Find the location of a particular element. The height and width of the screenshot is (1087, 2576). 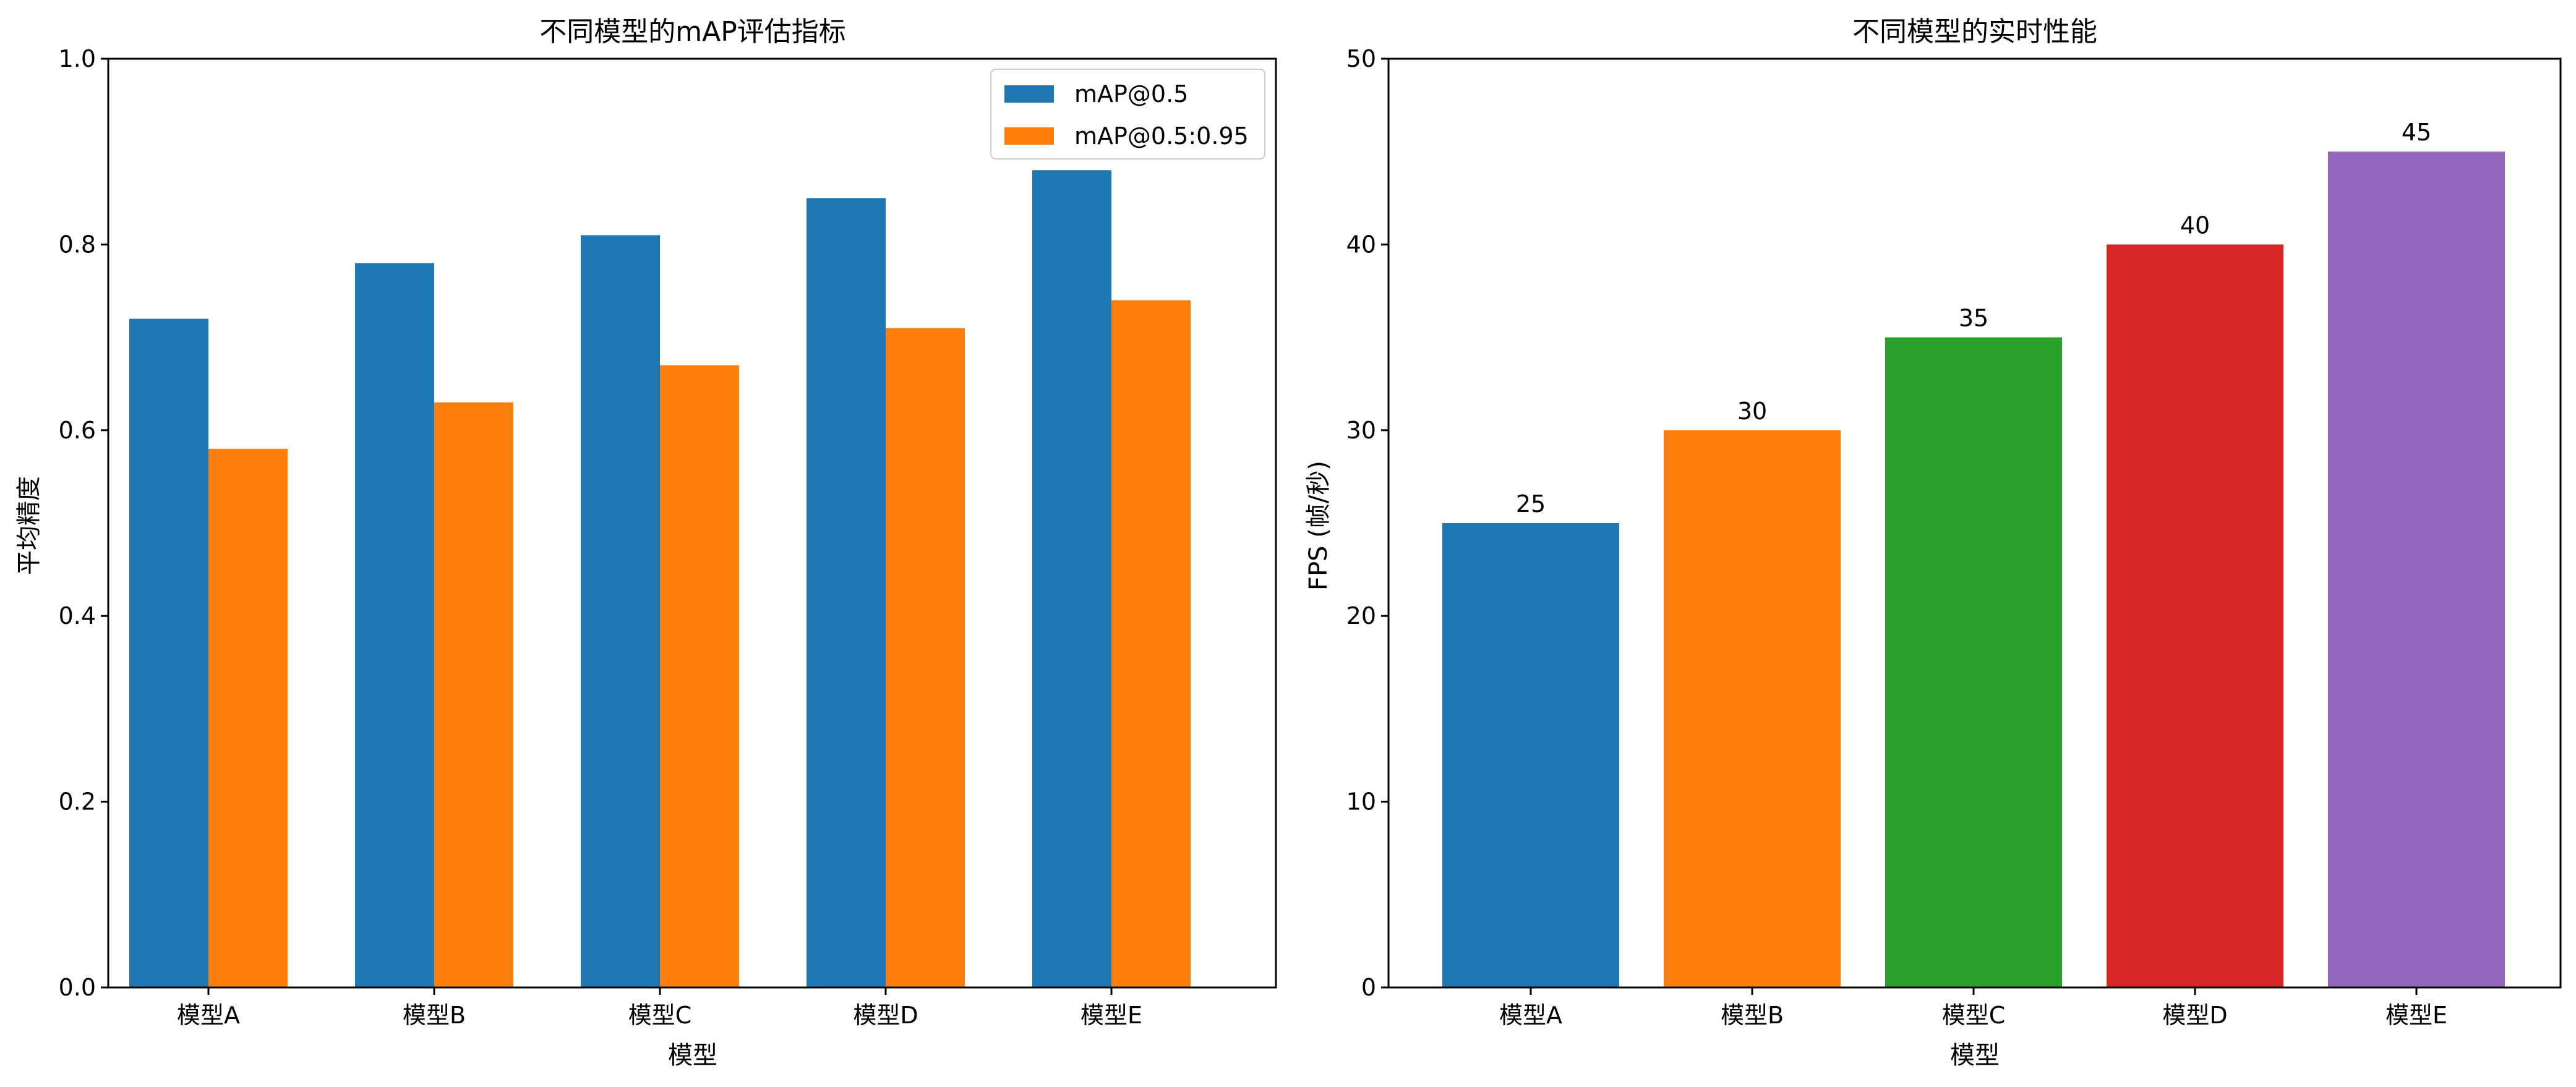

fps-chart-title: 不同模型的实时性能 is located at coordinates (1974, 32).